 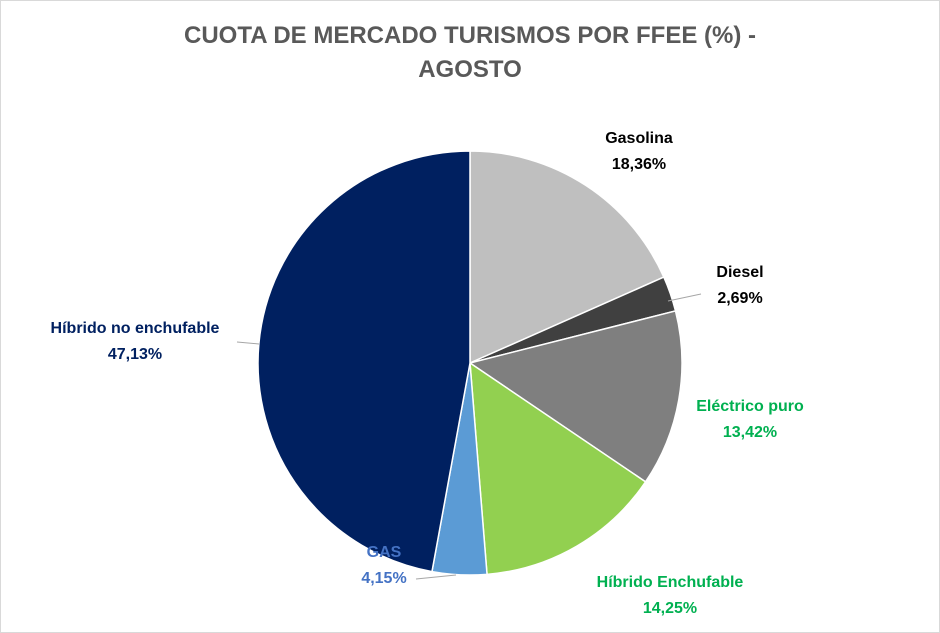 What do you see at coordinates (639, 164) in the screenshot?
I see `data-label-value: 18,36%` at bounding box center [639, 164].